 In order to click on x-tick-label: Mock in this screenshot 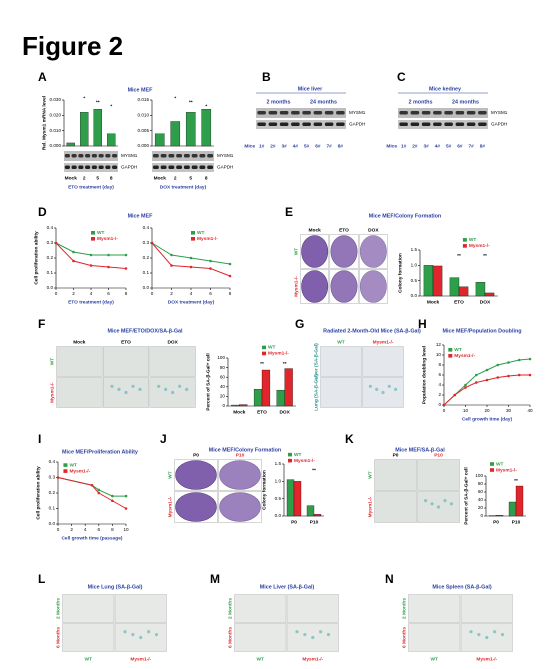, I will do `click(160, 178)`.